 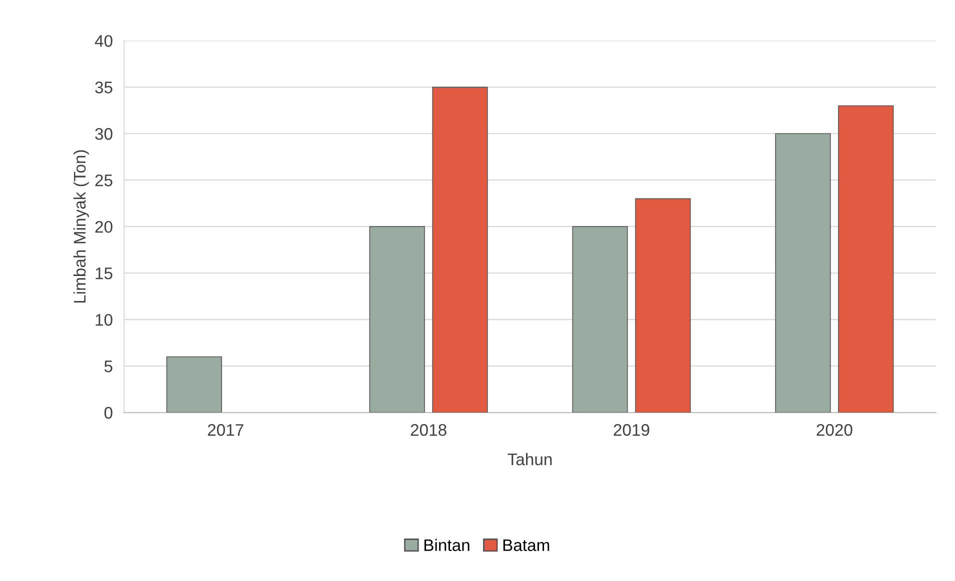 I want to click on legend-label: Bintan, so click(x=447, y=545).